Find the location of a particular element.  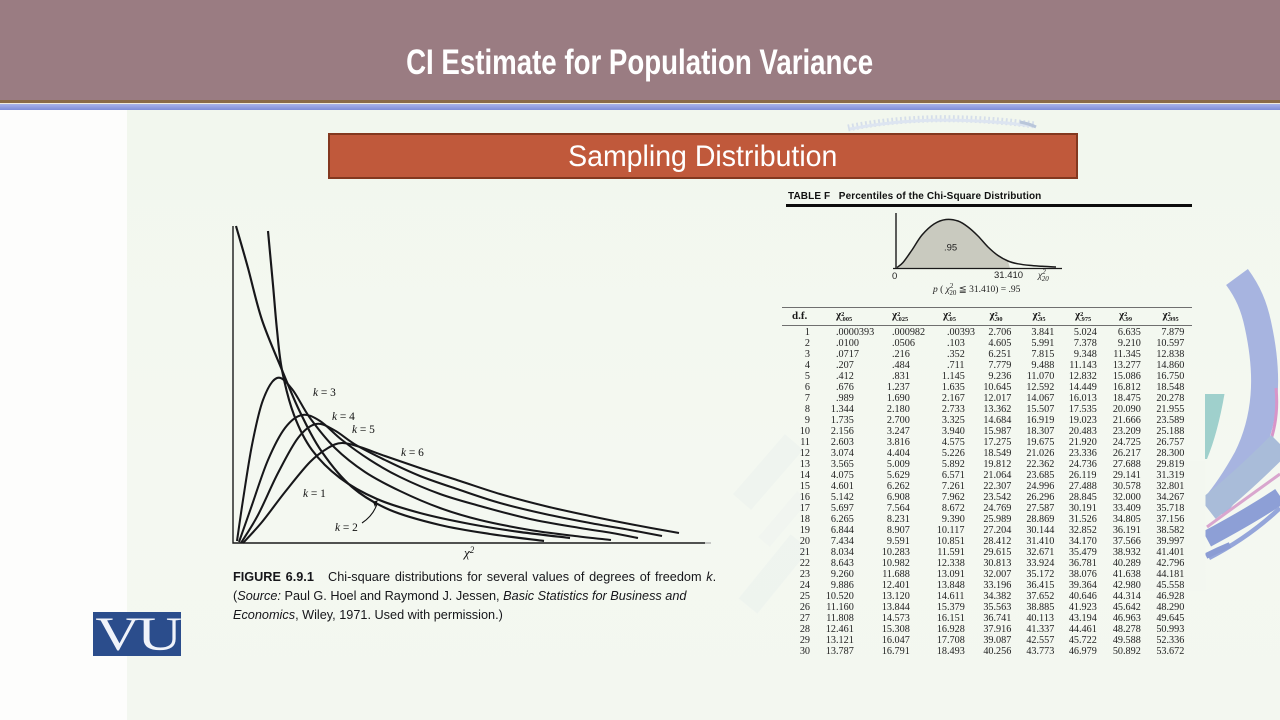

svg-text: 0 is located at coordinates (894, 276).